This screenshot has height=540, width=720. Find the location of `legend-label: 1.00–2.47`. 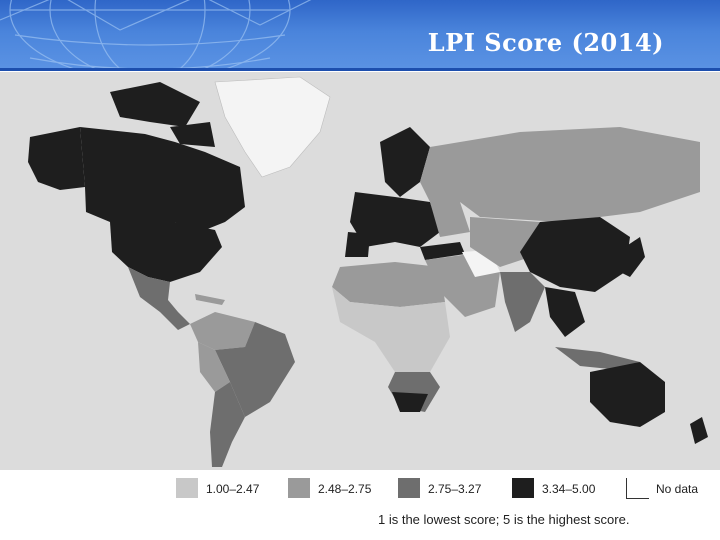

legend-label: 1.00–2.47 is located at coordinates (233, 489).